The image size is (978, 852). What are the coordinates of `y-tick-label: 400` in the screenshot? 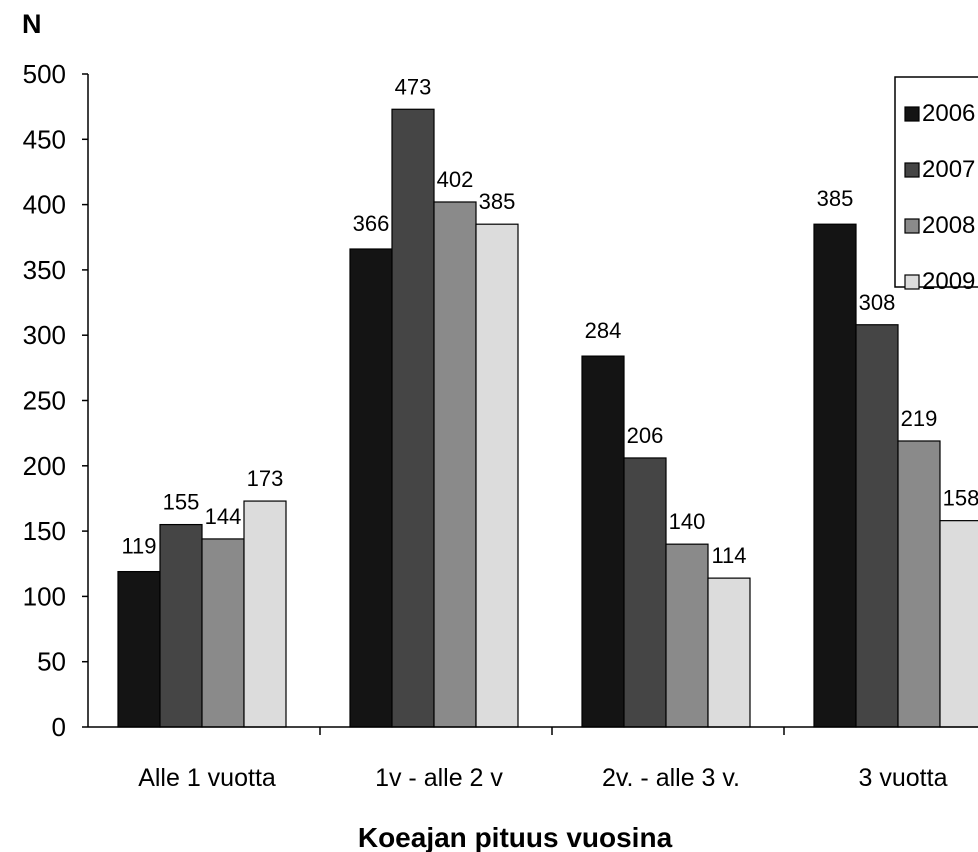 It's located at (44, 205).